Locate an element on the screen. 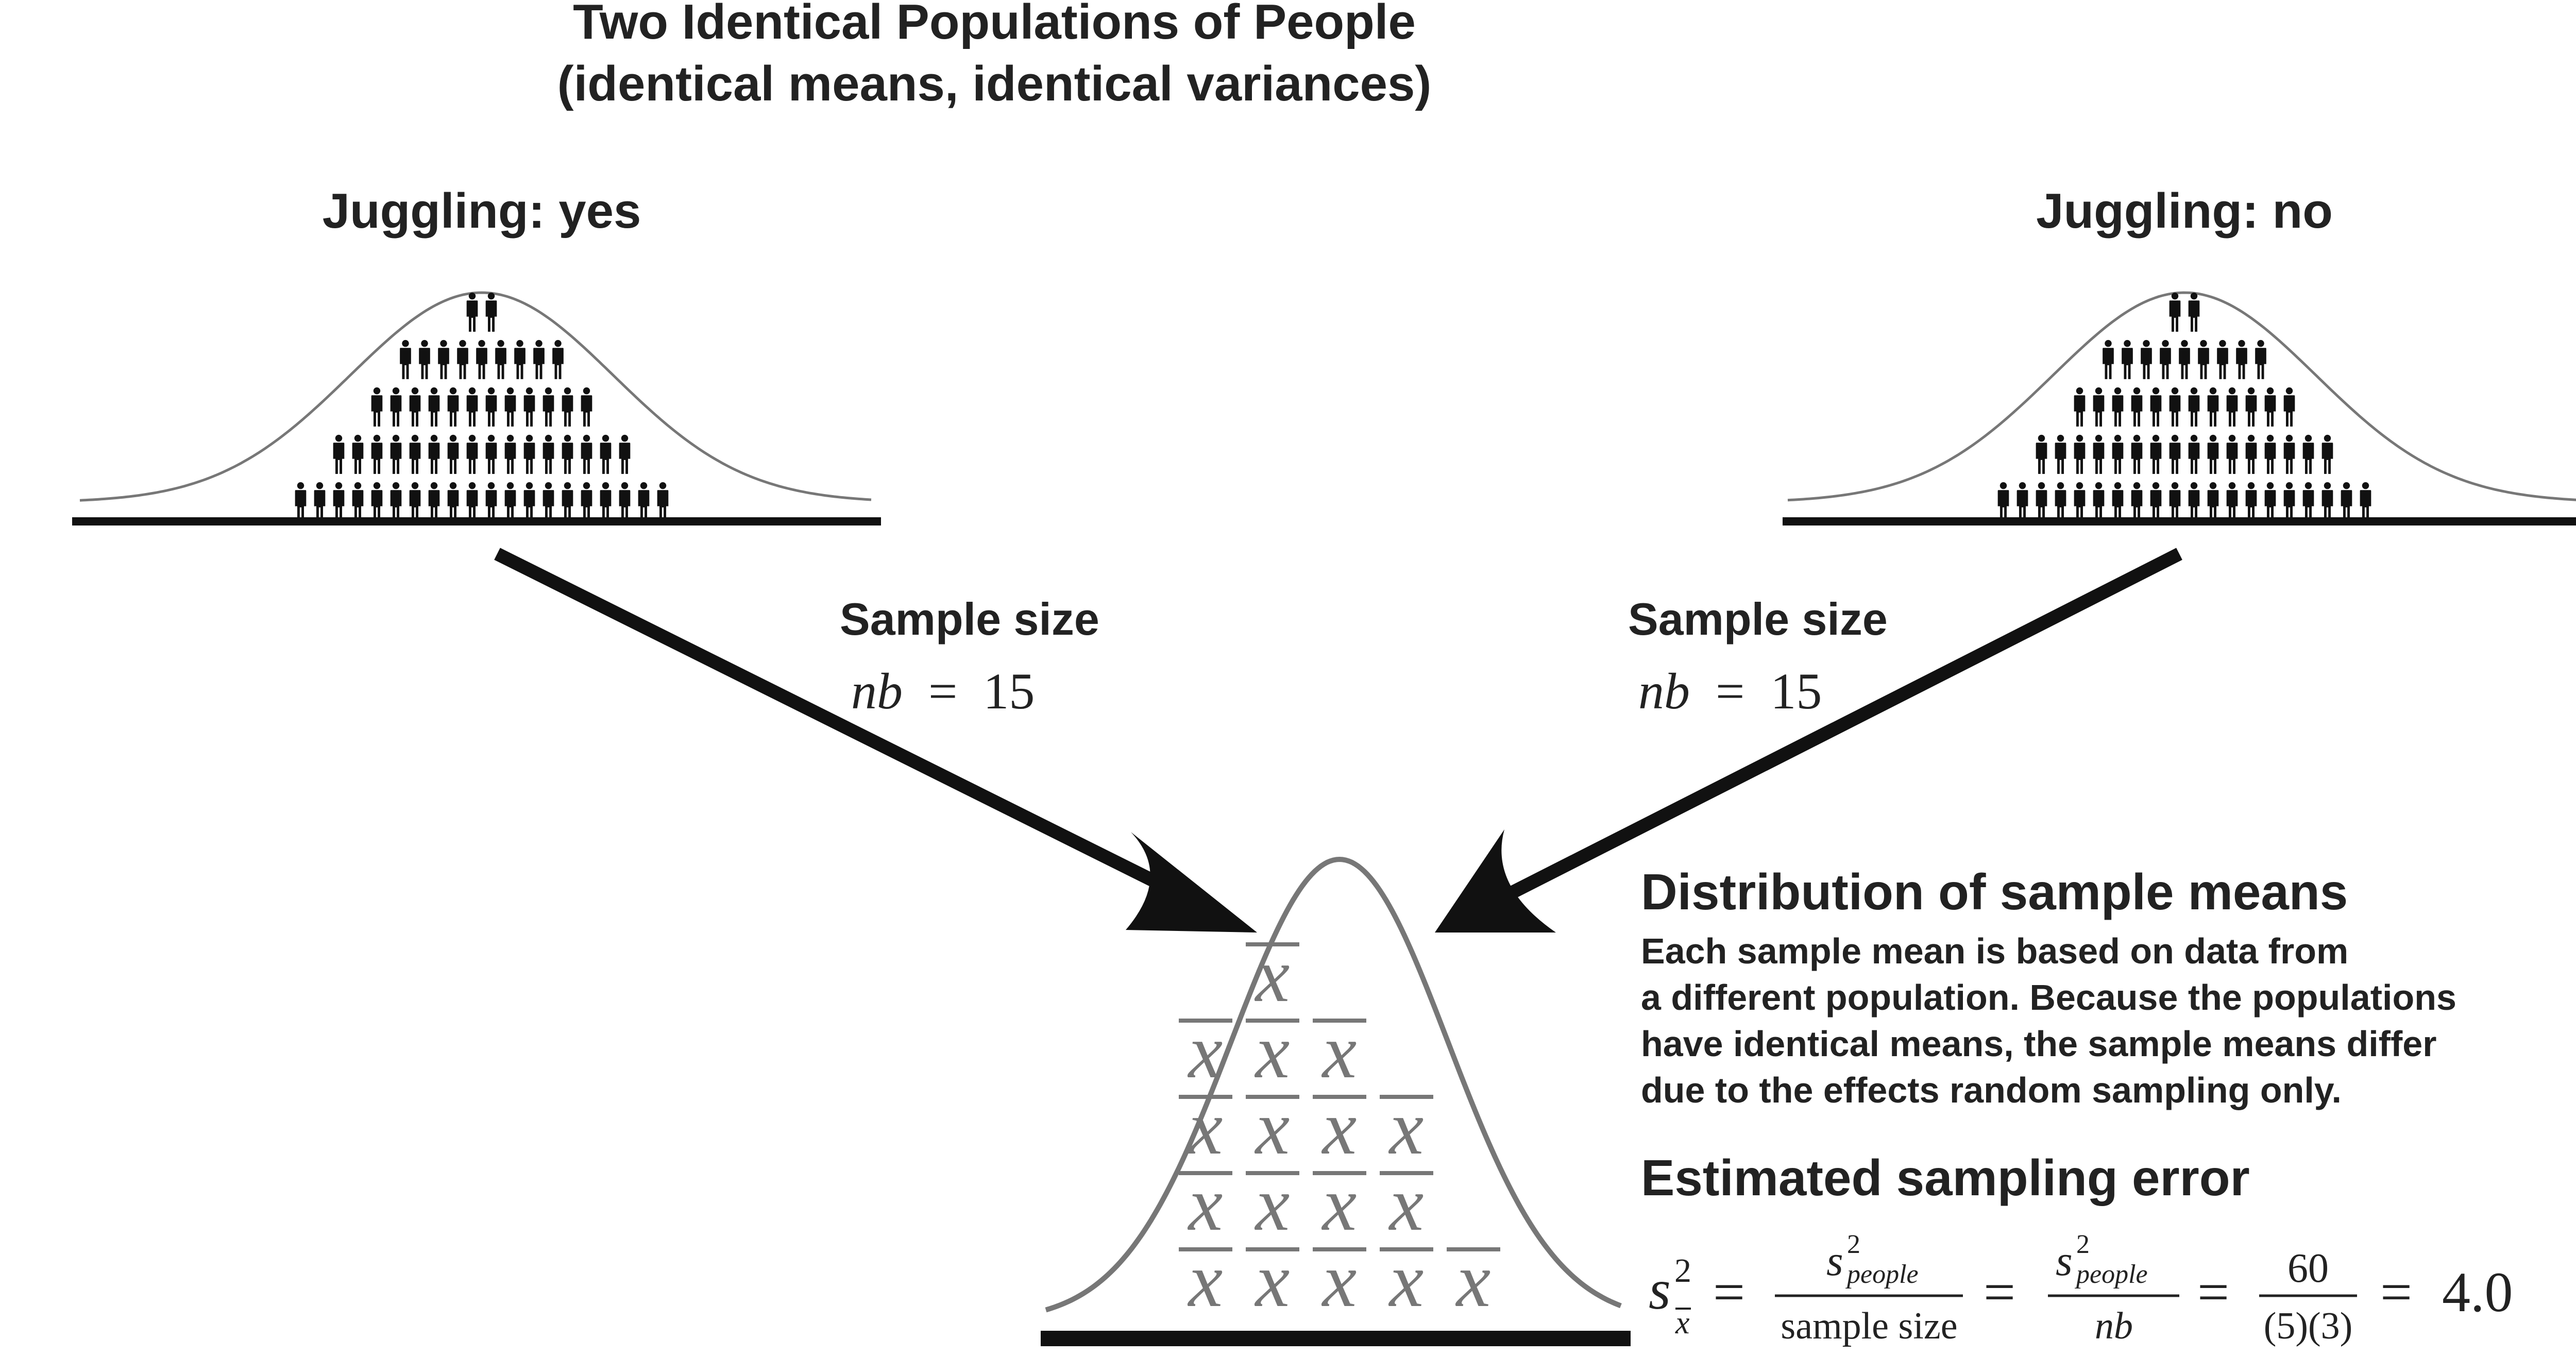  left-arrow-shaft is located at coordinates (841, 725).